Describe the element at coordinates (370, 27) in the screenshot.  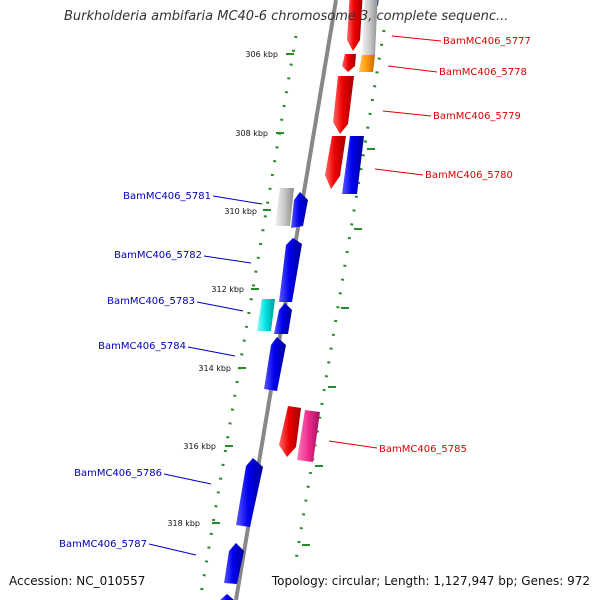
I see `gene-arrow-f-gray-top` at that location.